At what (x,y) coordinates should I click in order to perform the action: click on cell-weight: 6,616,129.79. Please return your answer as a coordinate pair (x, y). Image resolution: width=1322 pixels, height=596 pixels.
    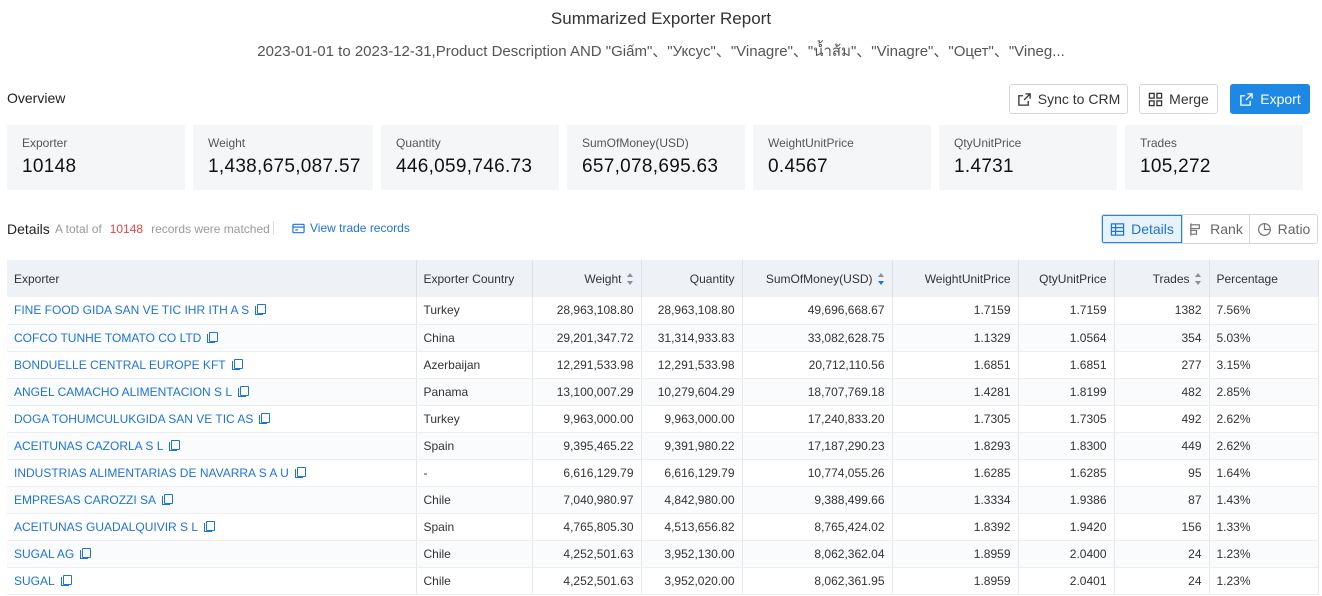
    Looking at the image, I should click on (587, 473).